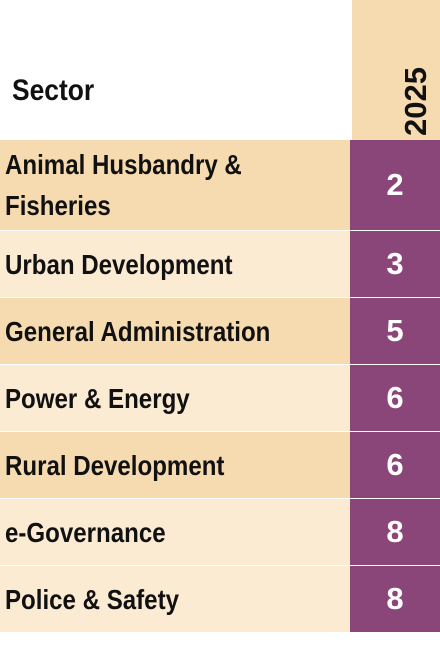 The width and height of the screenshot is (440, 651). Describe the element at coordinates (138, 331) in the screenshot. I see `sector-label: General Administration` at that location.